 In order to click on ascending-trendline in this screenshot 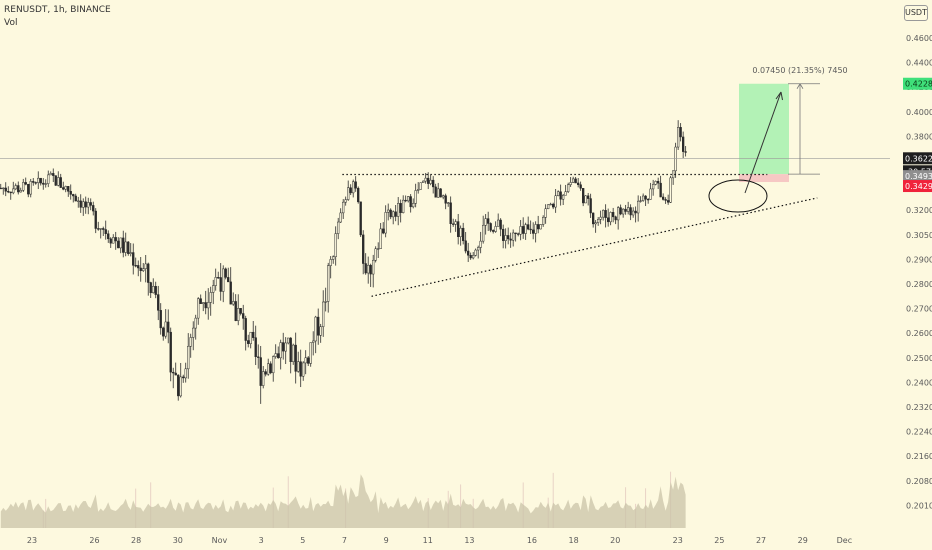, I will do `click(594, 247)`.